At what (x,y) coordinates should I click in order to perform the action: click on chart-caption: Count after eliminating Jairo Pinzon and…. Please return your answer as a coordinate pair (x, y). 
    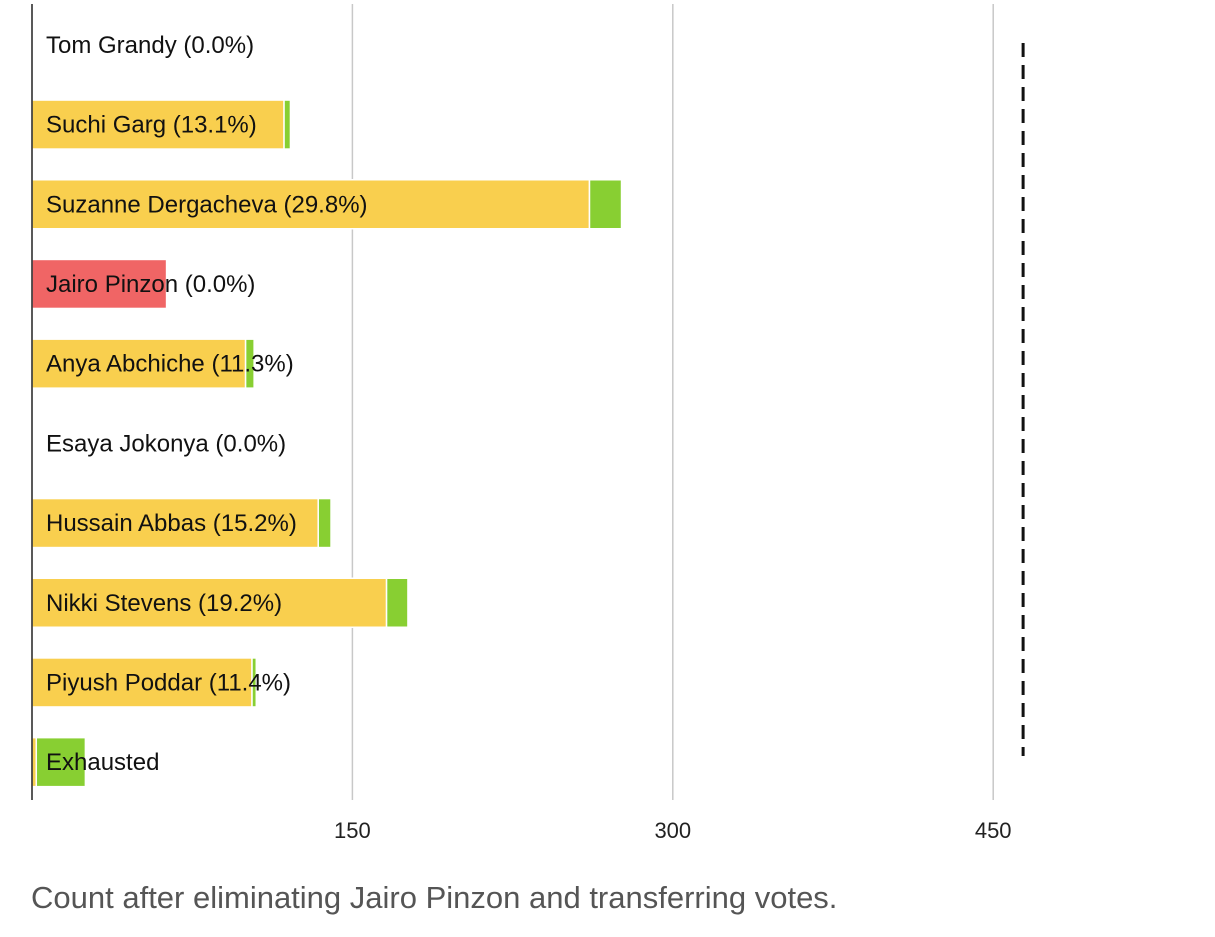
    Looking at the image, I should click on (434, 897).